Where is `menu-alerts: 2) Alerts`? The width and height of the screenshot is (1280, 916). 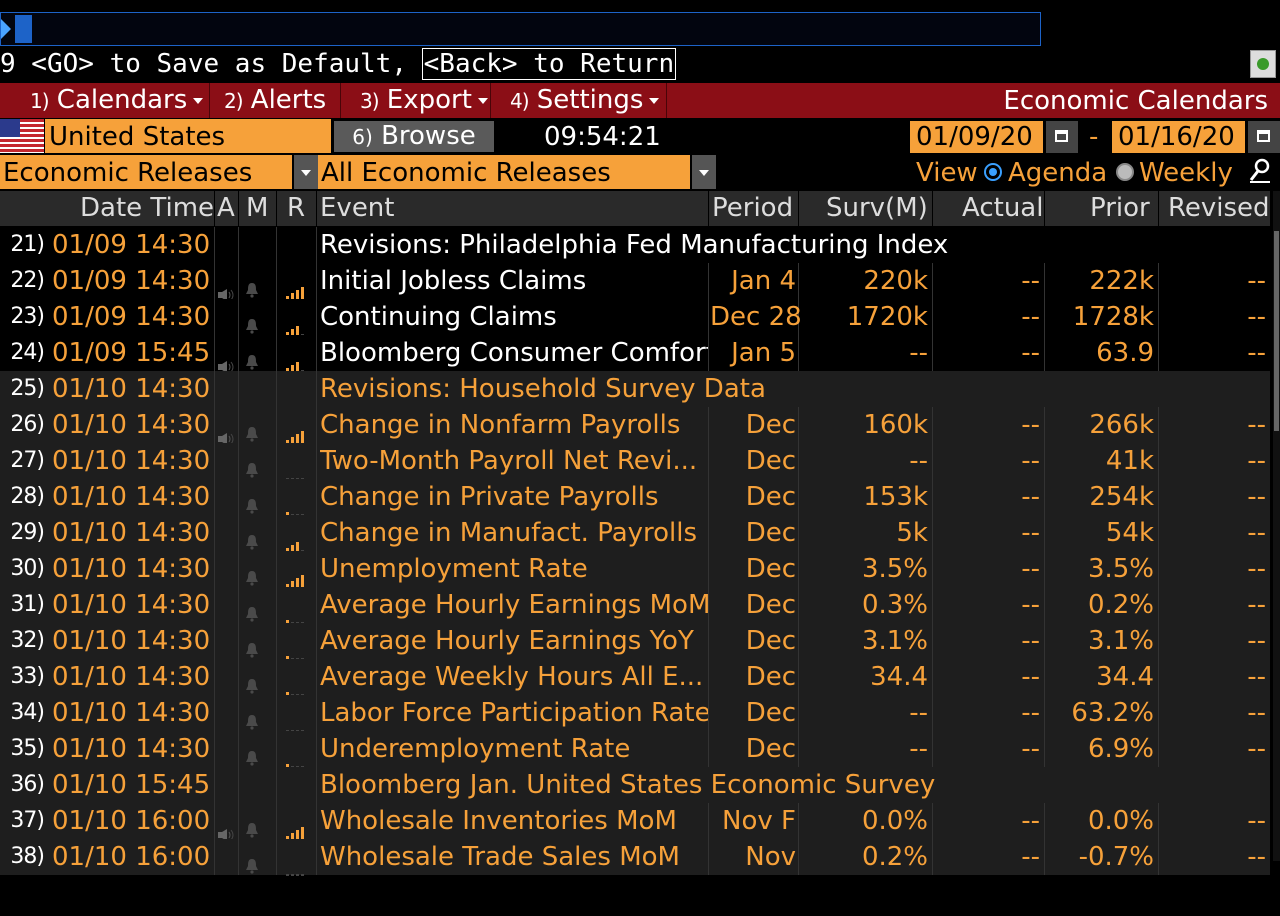
menu-alerts: 2) Alerts is located at coordinates (275, 100).